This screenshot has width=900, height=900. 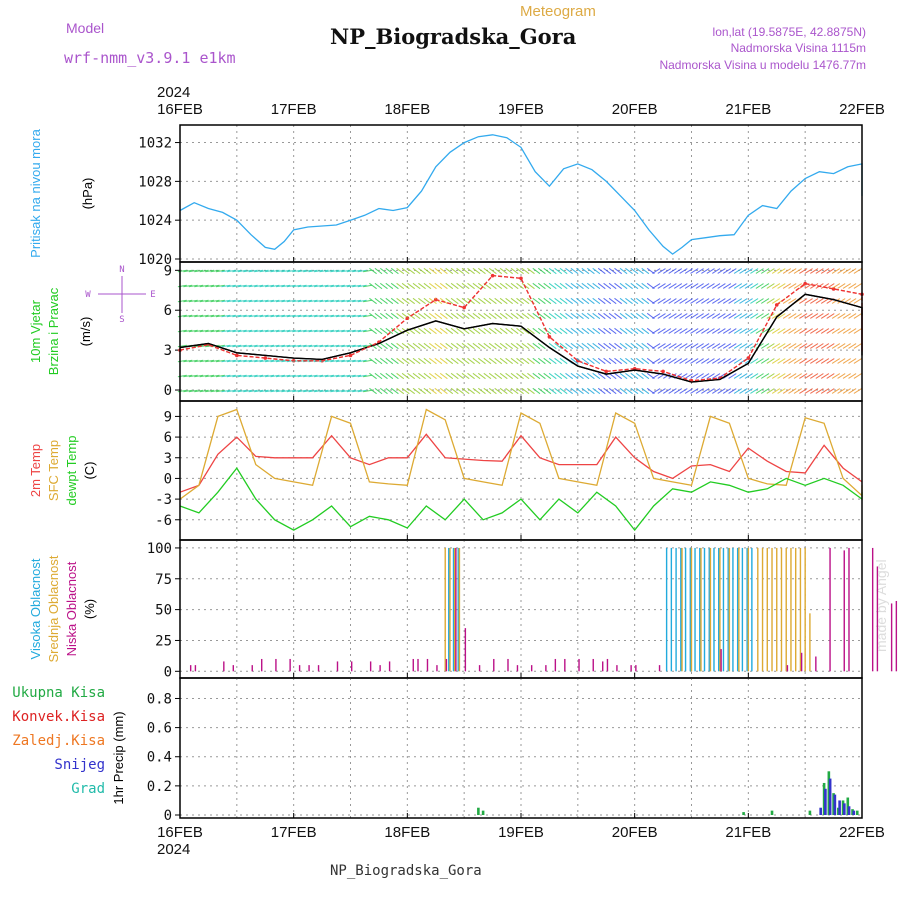 I want to click on year-label-top: 2024, so click(x=173, y=92).